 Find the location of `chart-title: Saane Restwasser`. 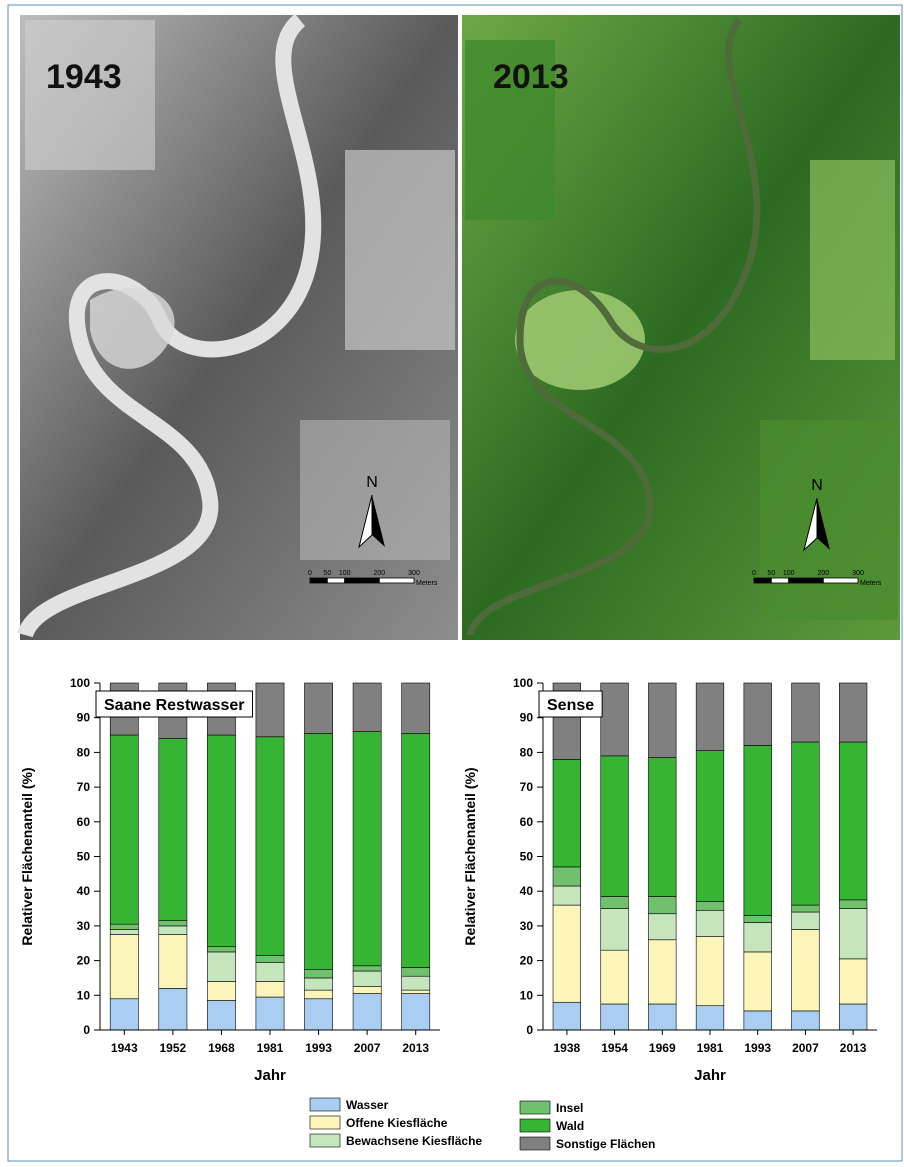

chart-title: Saane Restwasser is located at coordinates (174, 705).